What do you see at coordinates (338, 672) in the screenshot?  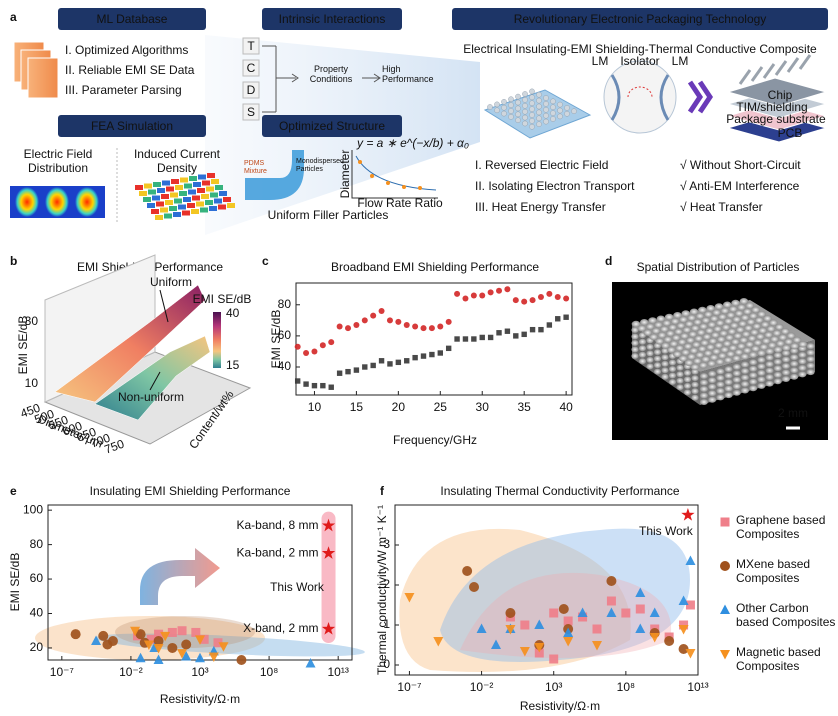 I see `x-tick-label: 10¹³` at bounding box center [338, 672].